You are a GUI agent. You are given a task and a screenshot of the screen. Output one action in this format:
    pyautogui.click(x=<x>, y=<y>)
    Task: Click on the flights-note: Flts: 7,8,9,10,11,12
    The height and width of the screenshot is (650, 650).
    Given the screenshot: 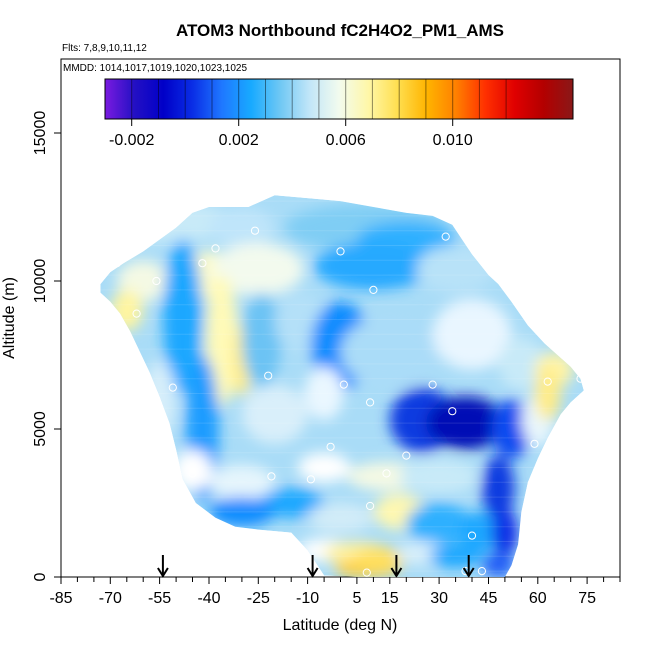 What is the action you would take?
    pyautogui.click(x=104, y=48)
    